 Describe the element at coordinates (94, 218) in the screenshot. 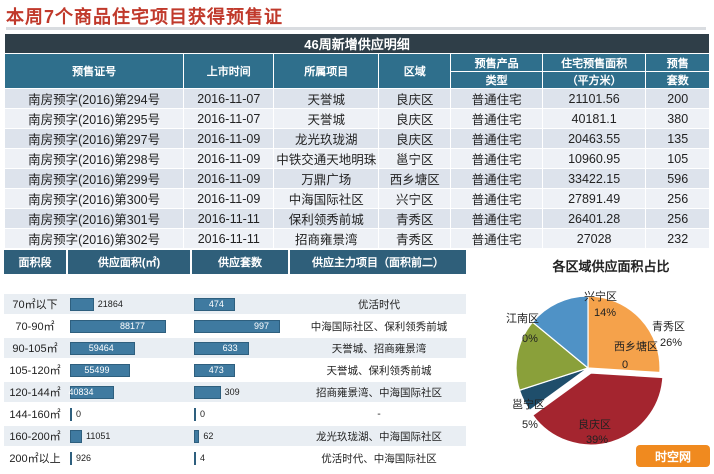

I see `cell-presale: 南房预字(2016)第301号` at that location.